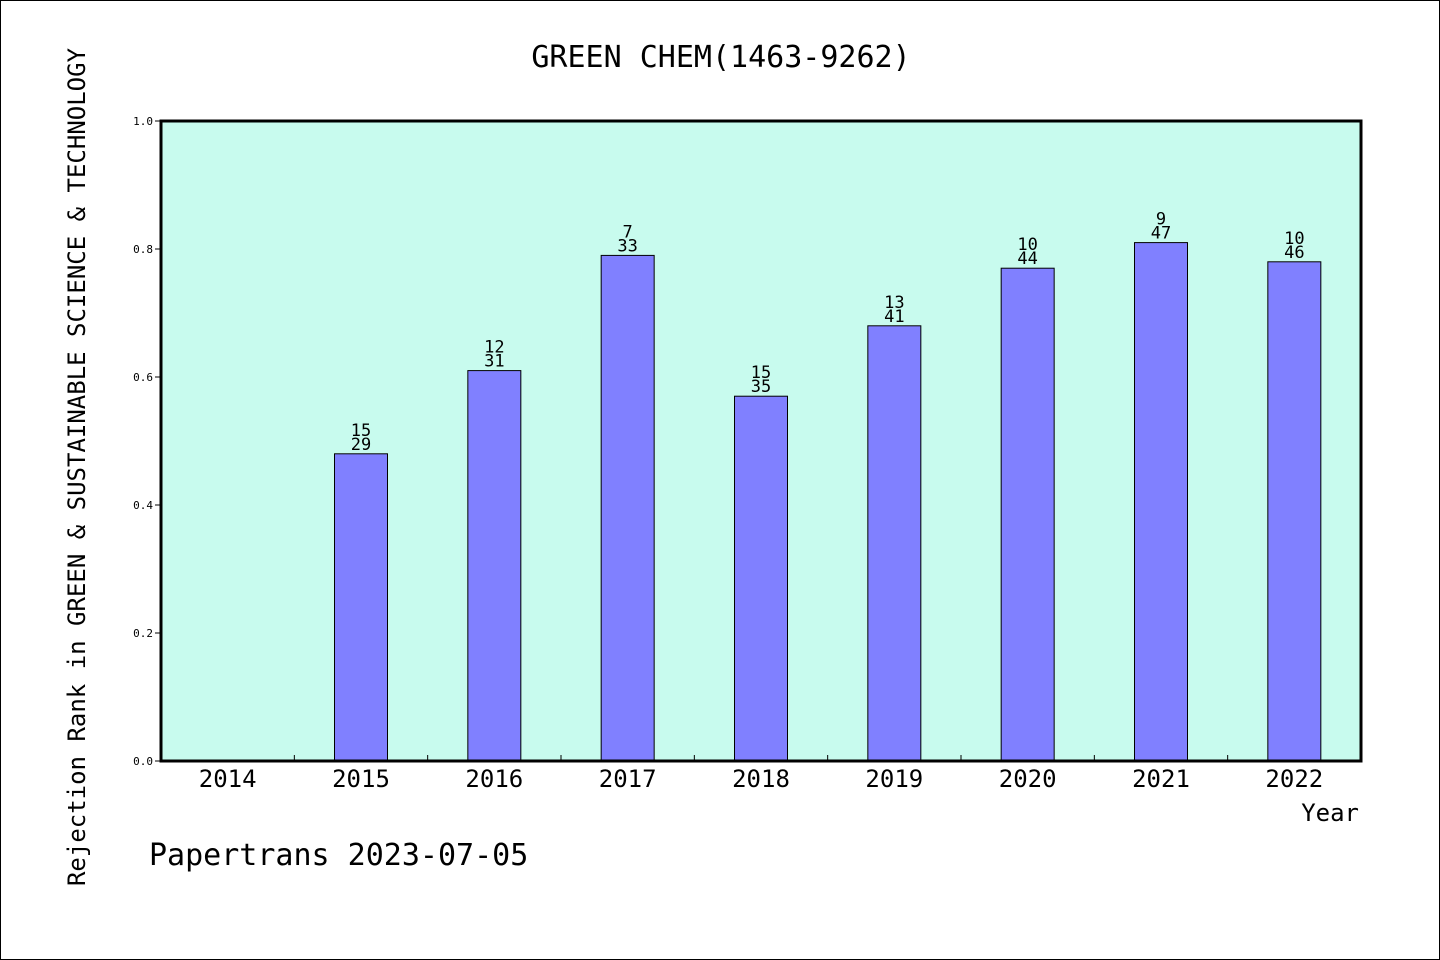  Describe the element at coordinates (143, 633) in the screenshot. I see `y-tick-label: 0.2` at that location.